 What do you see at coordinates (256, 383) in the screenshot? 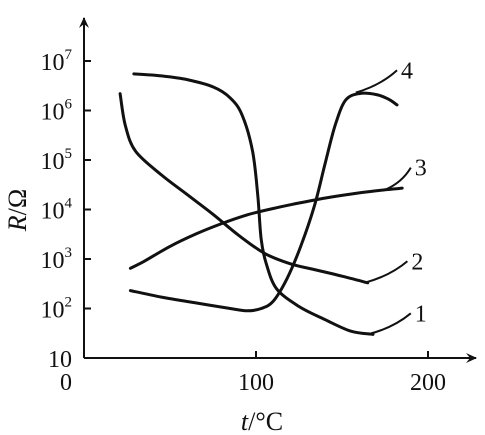
I see `x-tick-label-1: 100` at bounding box center [256, 383].